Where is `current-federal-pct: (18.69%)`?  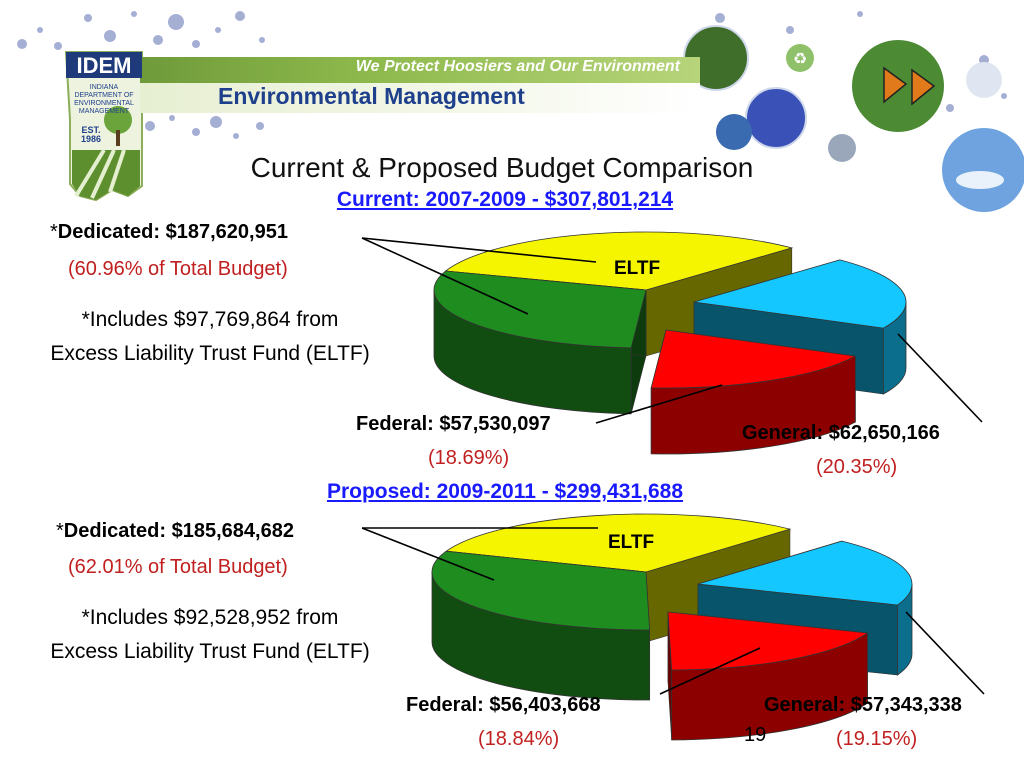
current-federal-pct: (18.69%) is located at coordinates (469, 458).